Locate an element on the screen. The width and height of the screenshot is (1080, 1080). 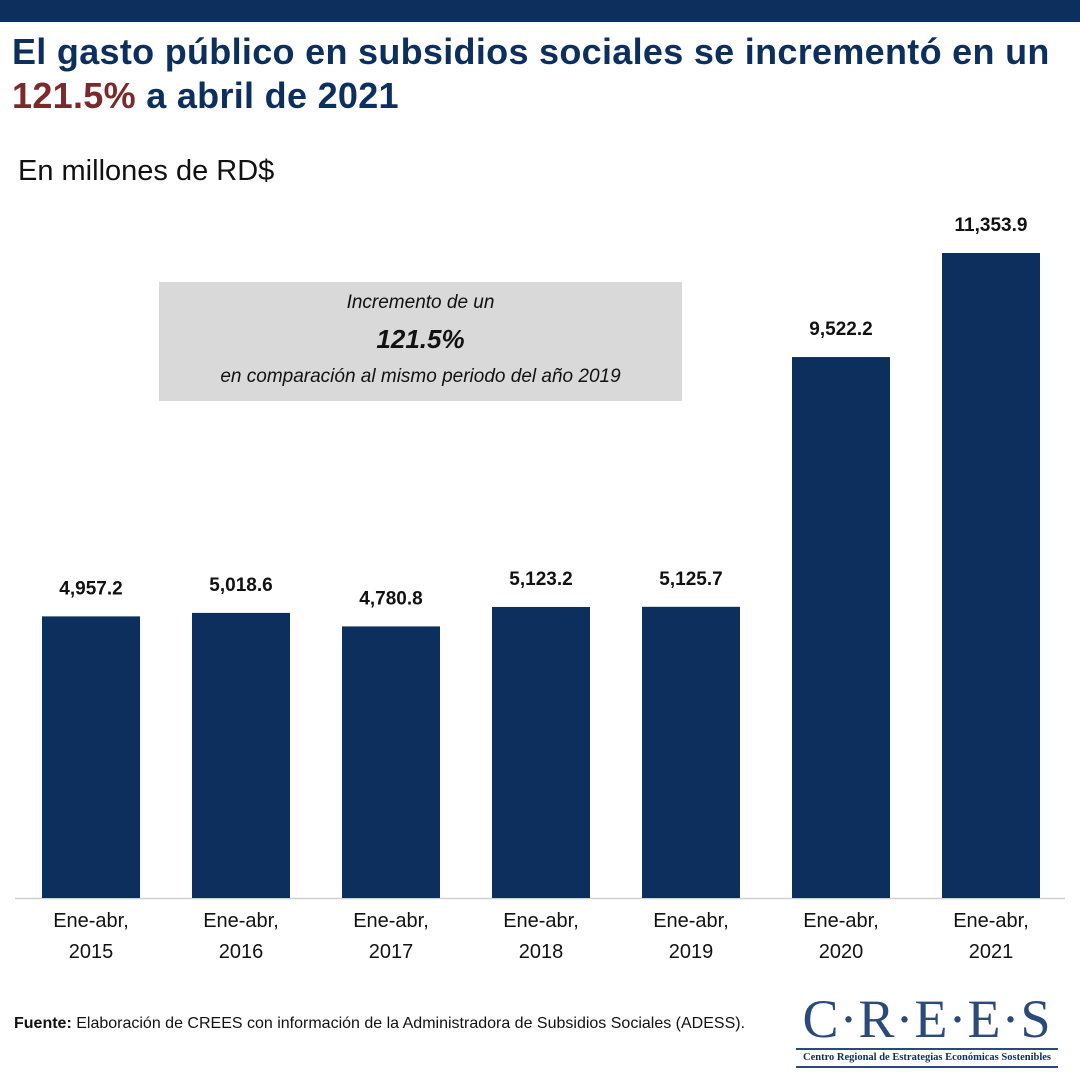
annotation-text: Incremento de un is located at coordinates (420, 302).